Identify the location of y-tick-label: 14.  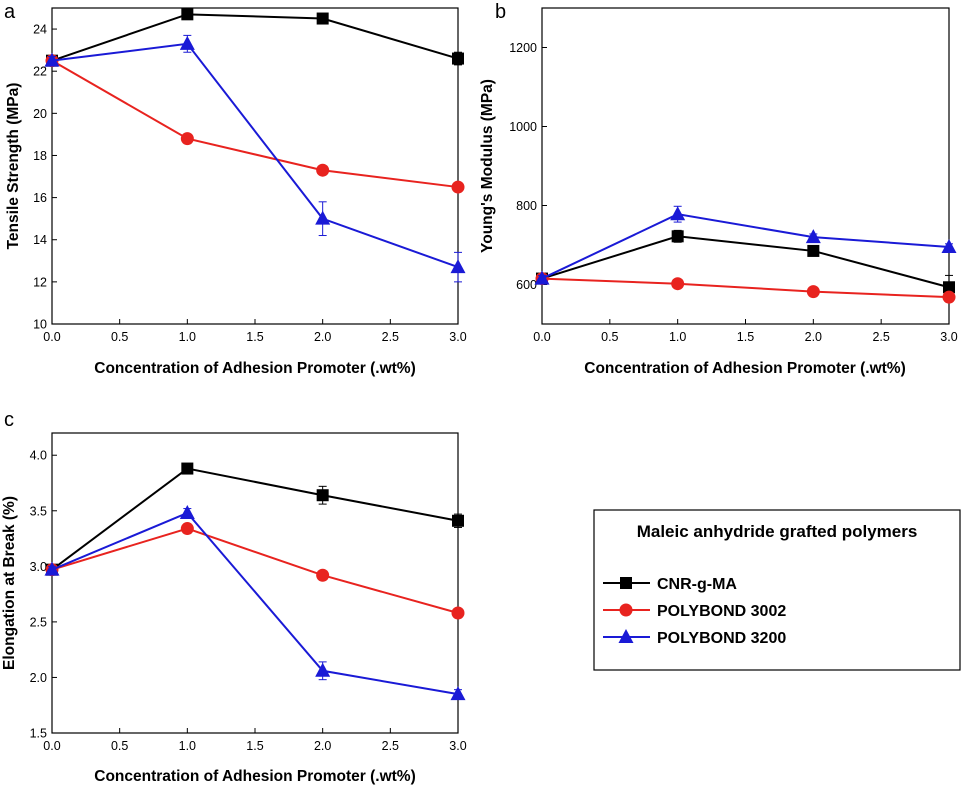
(40, 240).